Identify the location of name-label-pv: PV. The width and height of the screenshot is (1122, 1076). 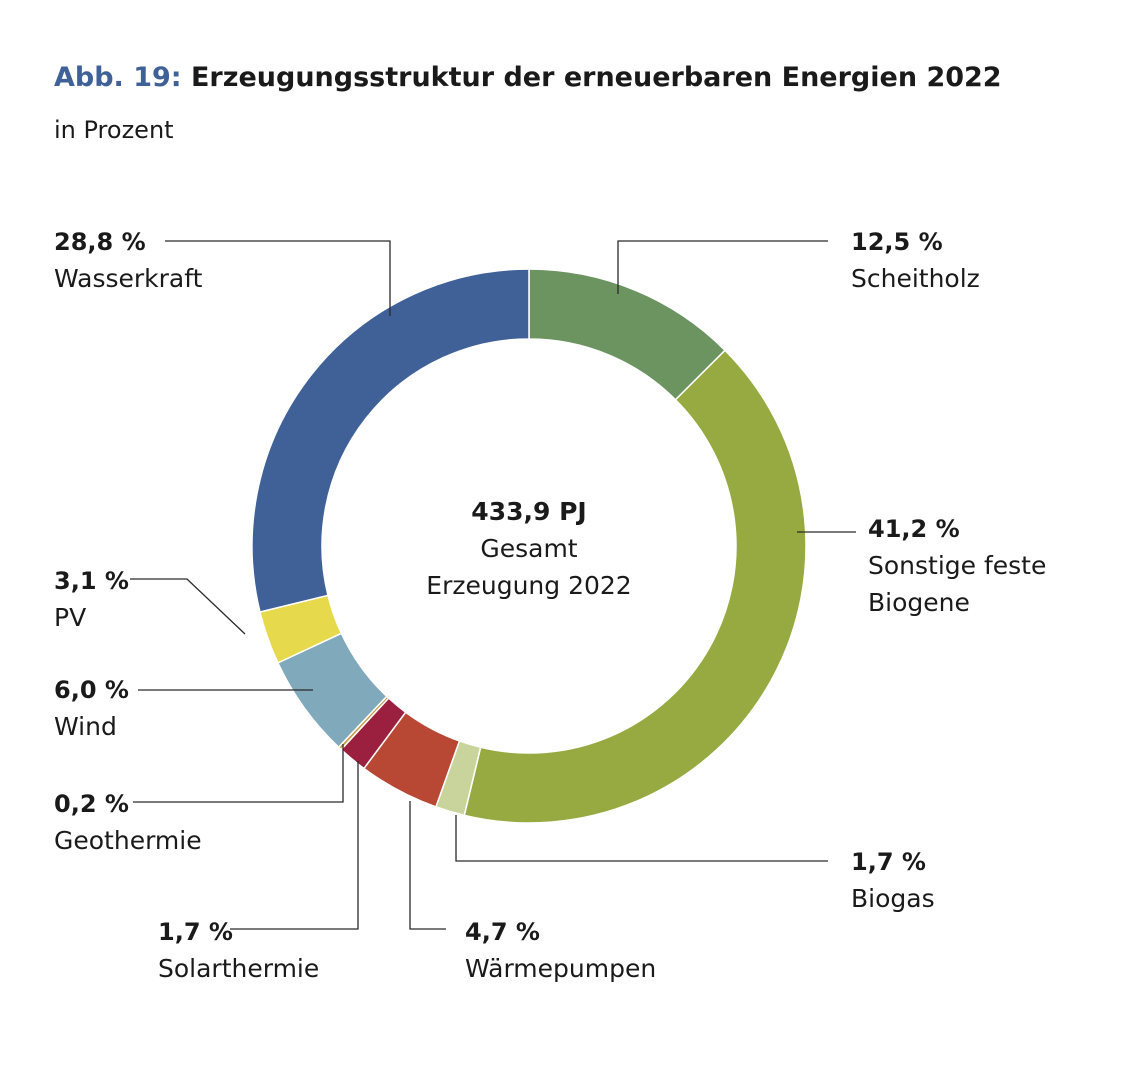
(70, 617).